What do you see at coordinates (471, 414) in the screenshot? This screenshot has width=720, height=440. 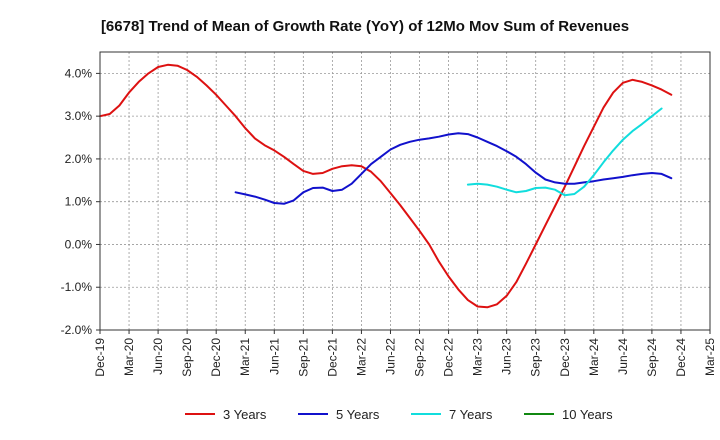 I see `legend-label: 7 Years` at bounding box center [471, 414].